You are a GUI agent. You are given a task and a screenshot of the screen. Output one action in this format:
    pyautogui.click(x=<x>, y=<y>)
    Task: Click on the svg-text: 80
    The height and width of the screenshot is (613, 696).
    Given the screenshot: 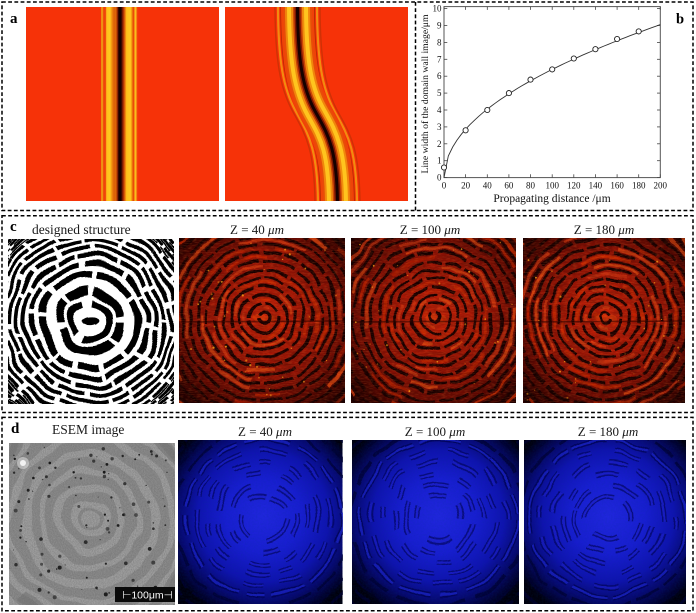 What is the action you would take?
    pyautogui.click(x=531, y=186)
    